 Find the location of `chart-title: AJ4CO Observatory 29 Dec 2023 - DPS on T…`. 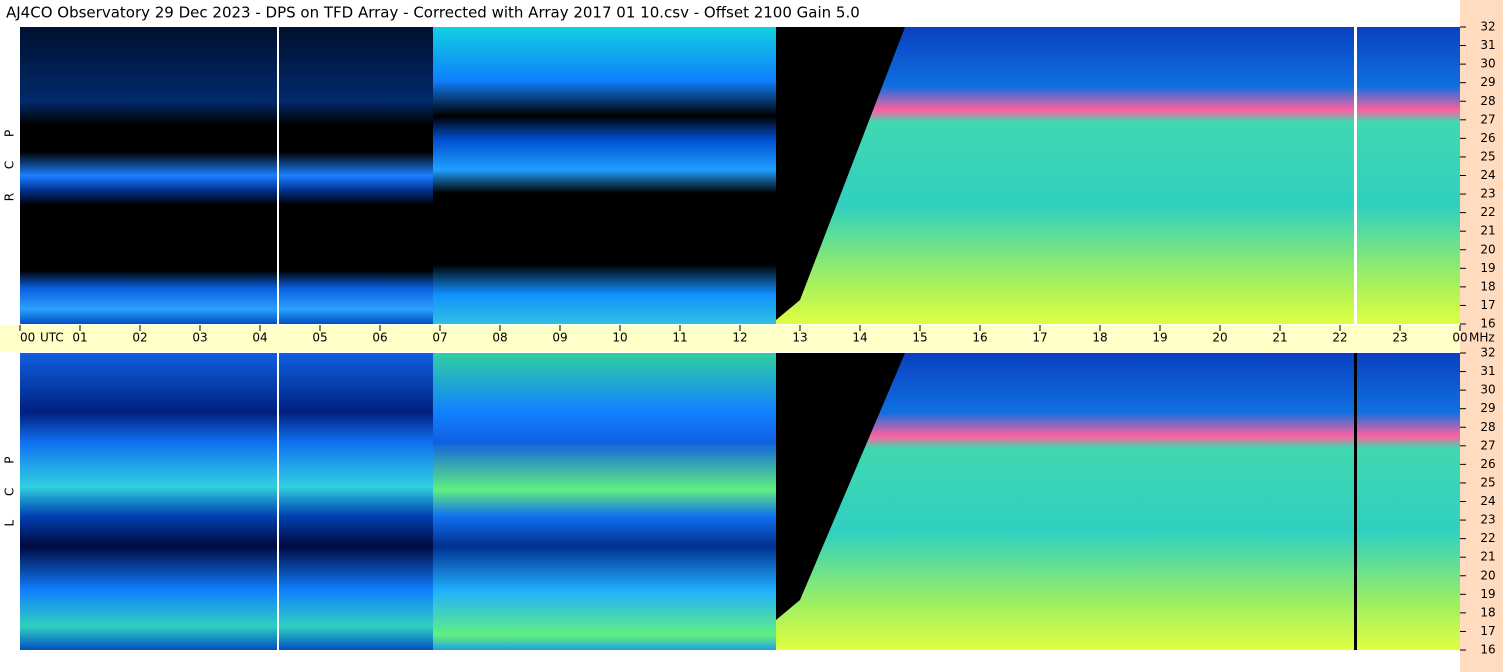

chart-title: AJ4CO Observatory 29 Dec 2023 - DPS on T… is located at coordinates (433, 13).